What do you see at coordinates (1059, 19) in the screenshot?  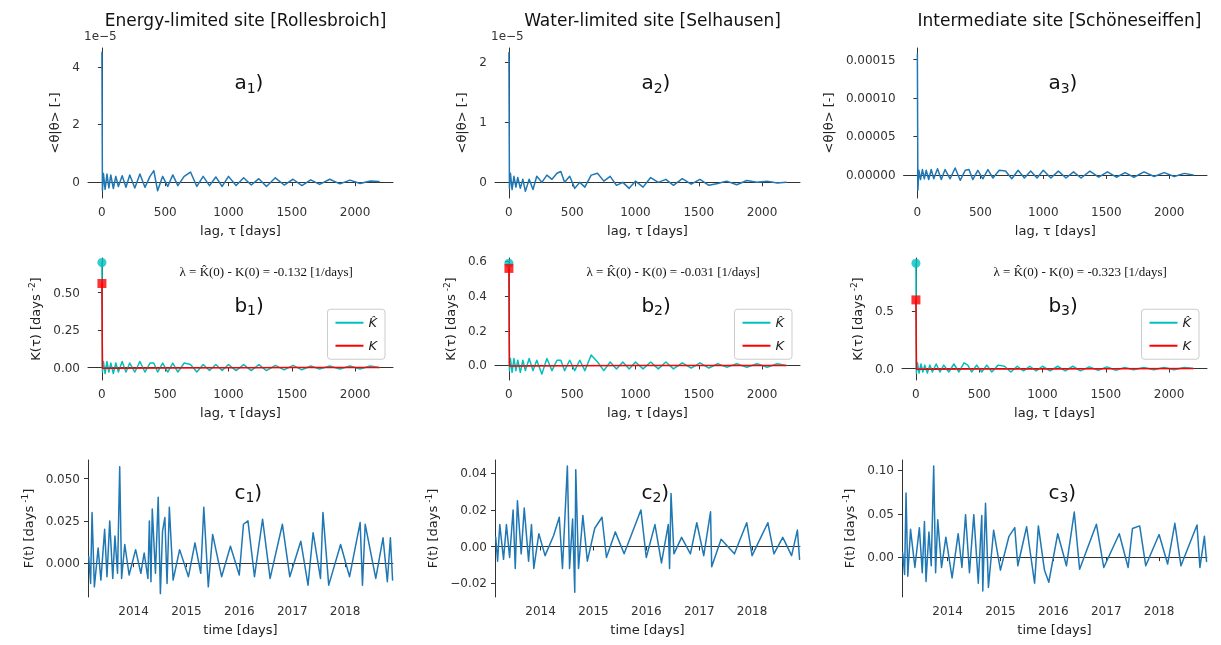 I see `chart-title: Intermediate site [Schöneseiffen]` at bounding box center [1059, 19].